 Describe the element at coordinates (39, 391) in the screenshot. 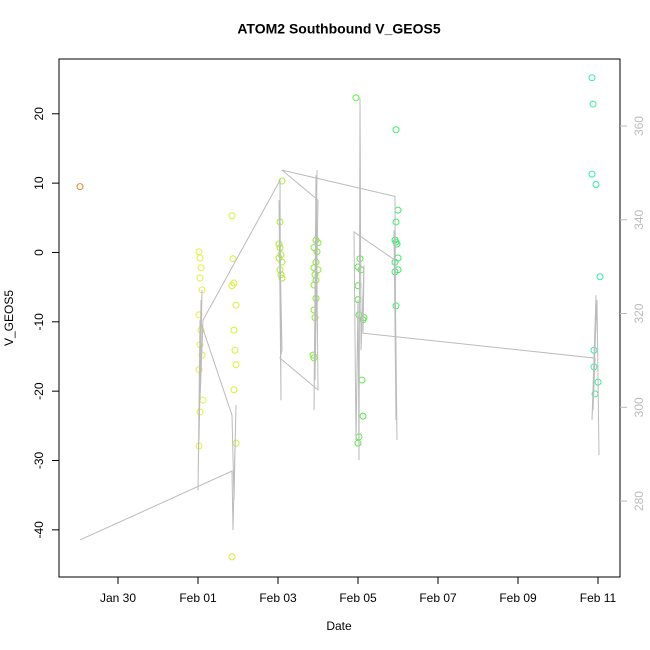

I see `y-tick-label: -20` at that location.